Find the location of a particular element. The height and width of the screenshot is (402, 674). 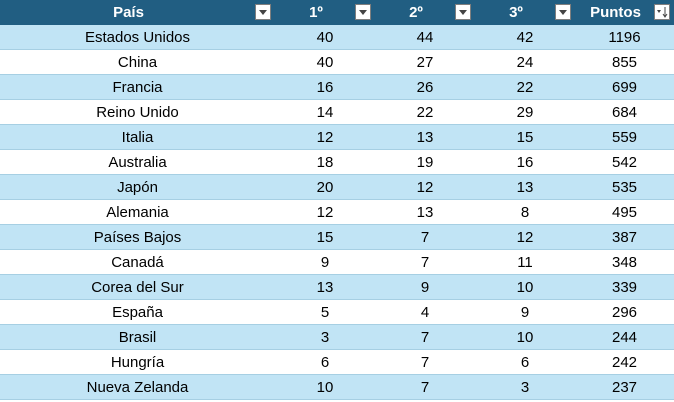

data-cell: 27 is located at coordinates (425, 62).